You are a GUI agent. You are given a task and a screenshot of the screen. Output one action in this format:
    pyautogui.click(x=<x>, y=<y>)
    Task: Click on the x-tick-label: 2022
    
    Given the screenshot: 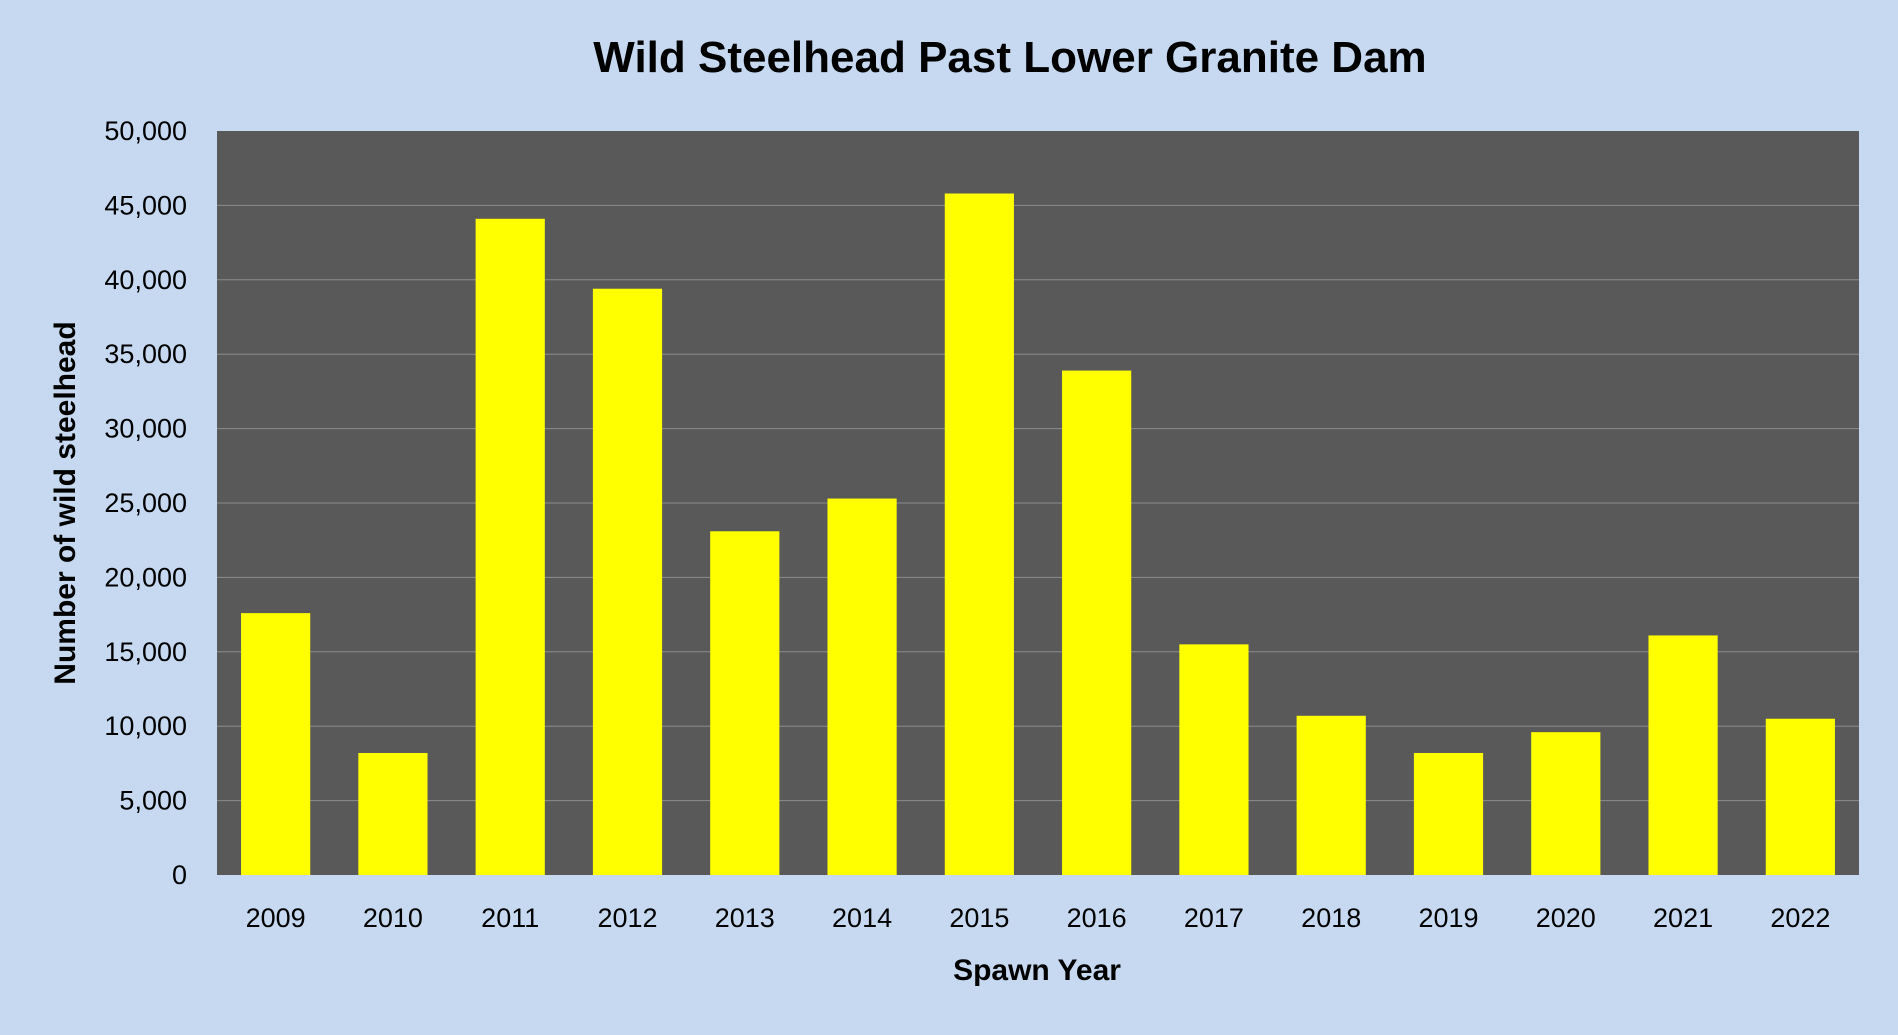 What is the action you would take?
    pyautogui.click(x=1800, y=918)
    